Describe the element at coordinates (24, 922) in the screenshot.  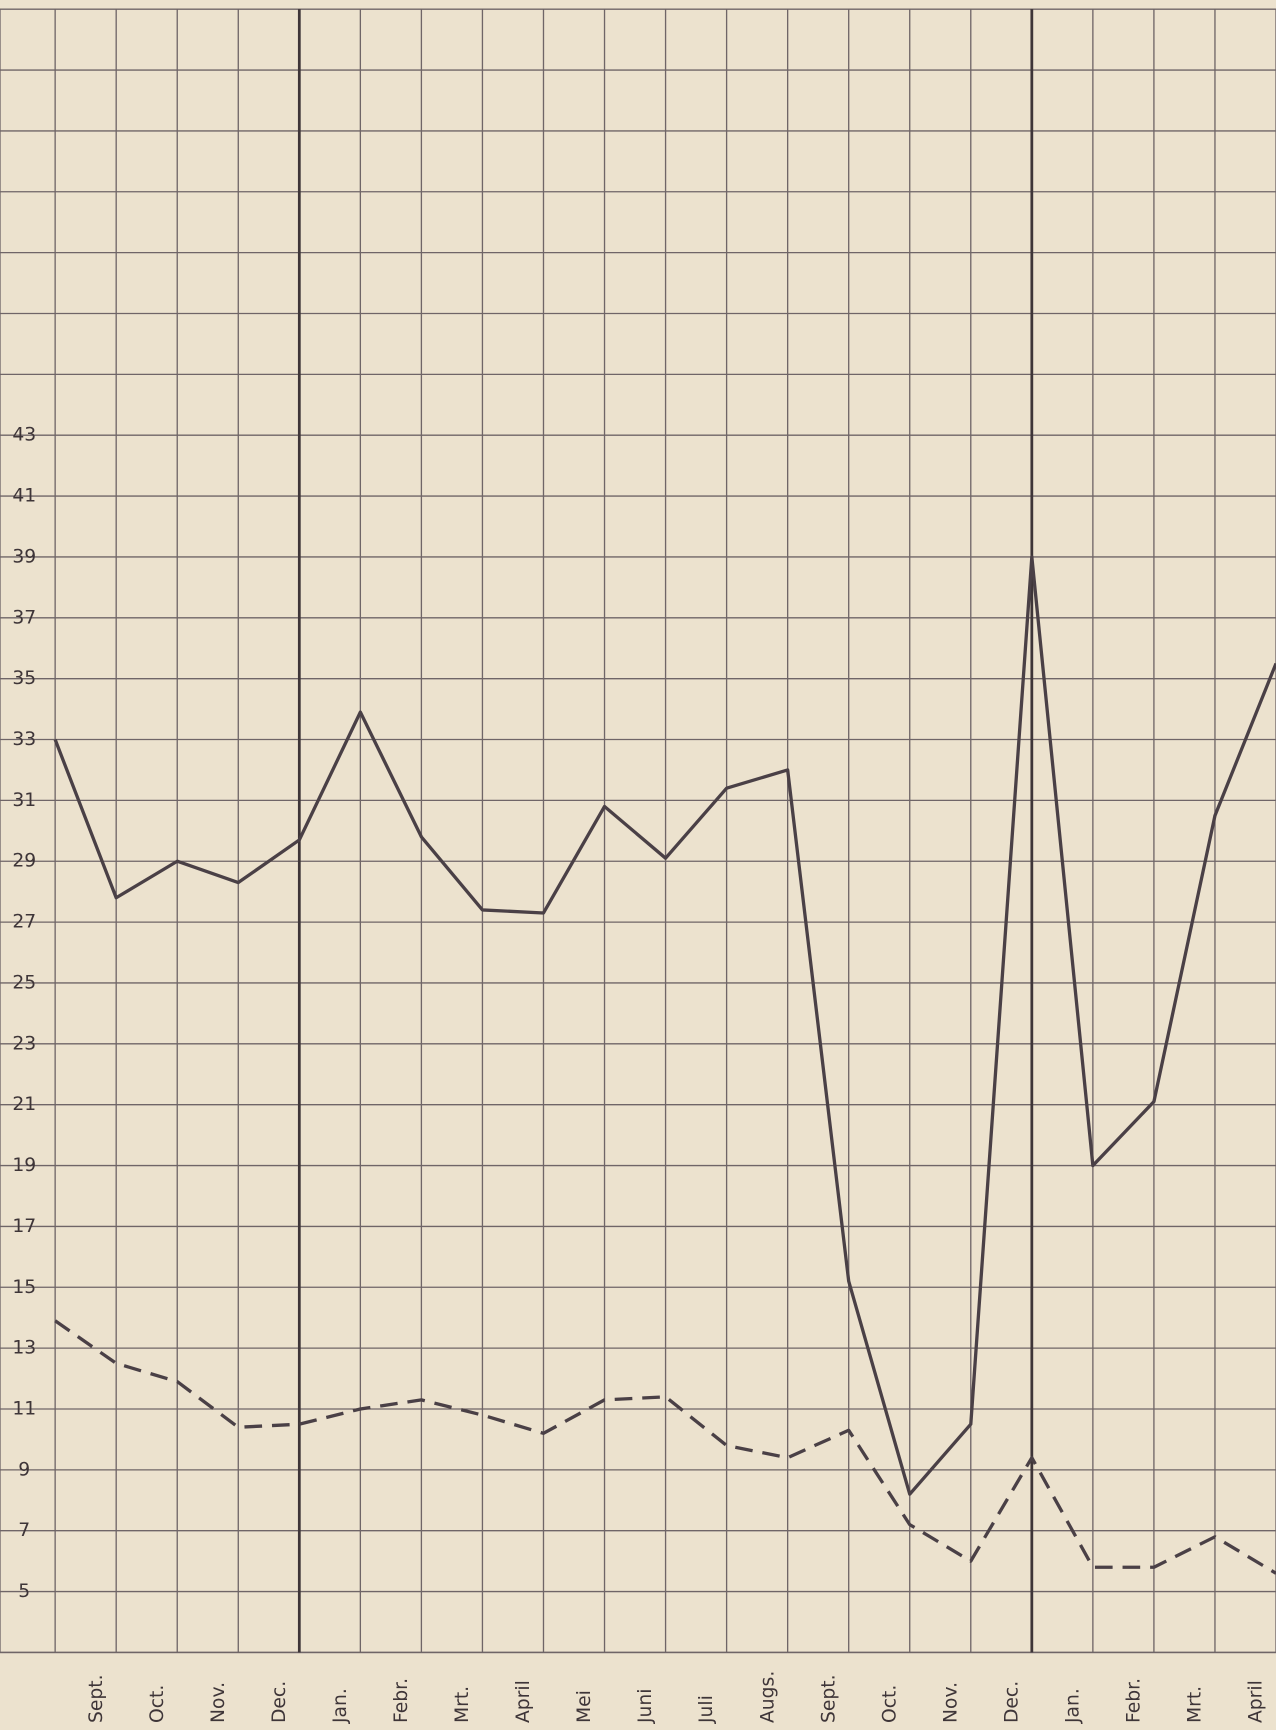
I see `y-tick-label: 27` at that location.